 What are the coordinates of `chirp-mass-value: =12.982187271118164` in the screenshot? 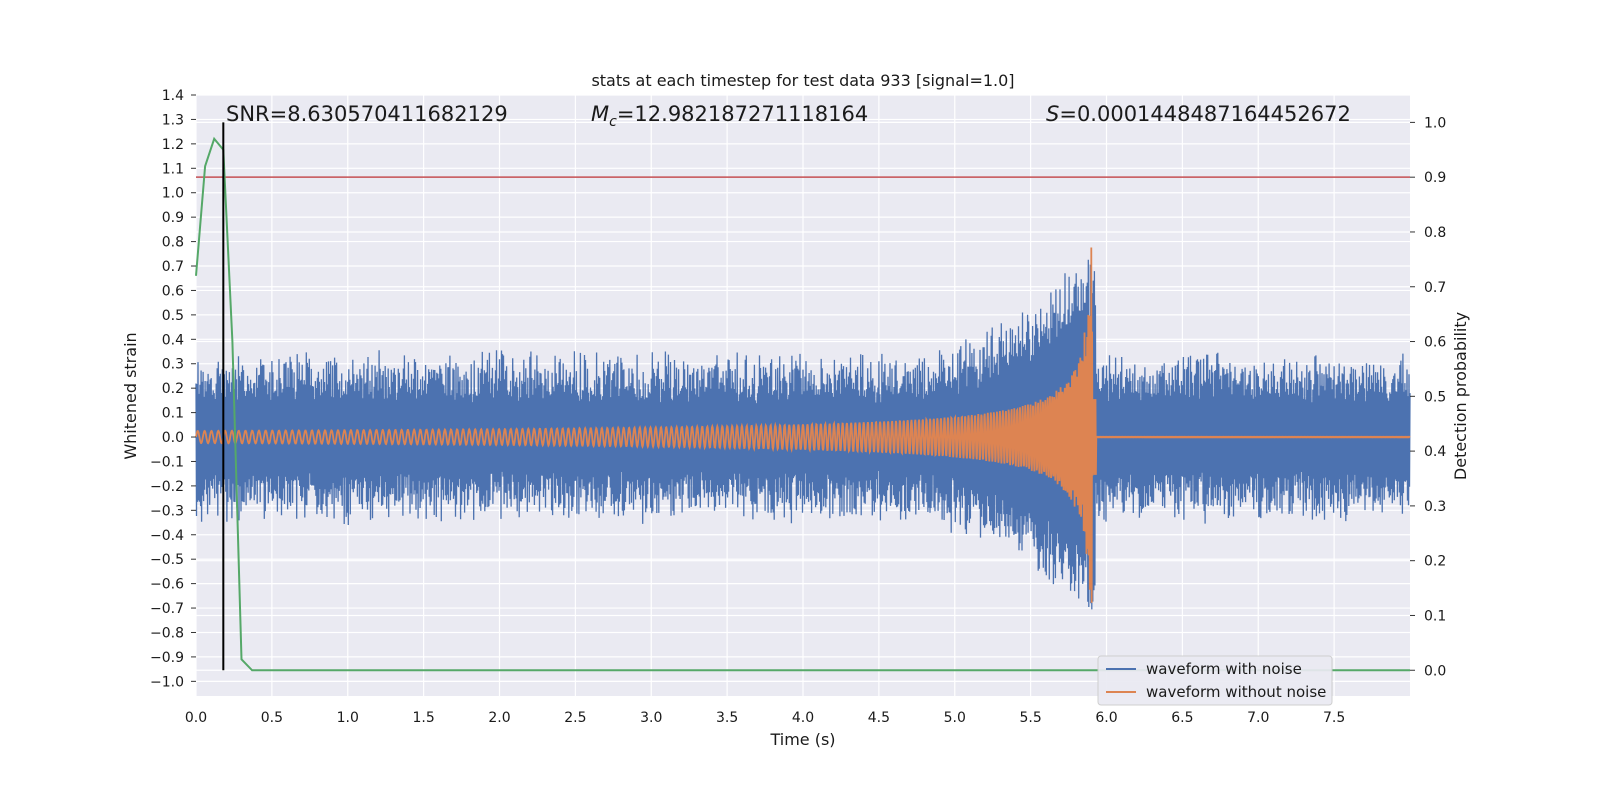 It's located at (742, 114).